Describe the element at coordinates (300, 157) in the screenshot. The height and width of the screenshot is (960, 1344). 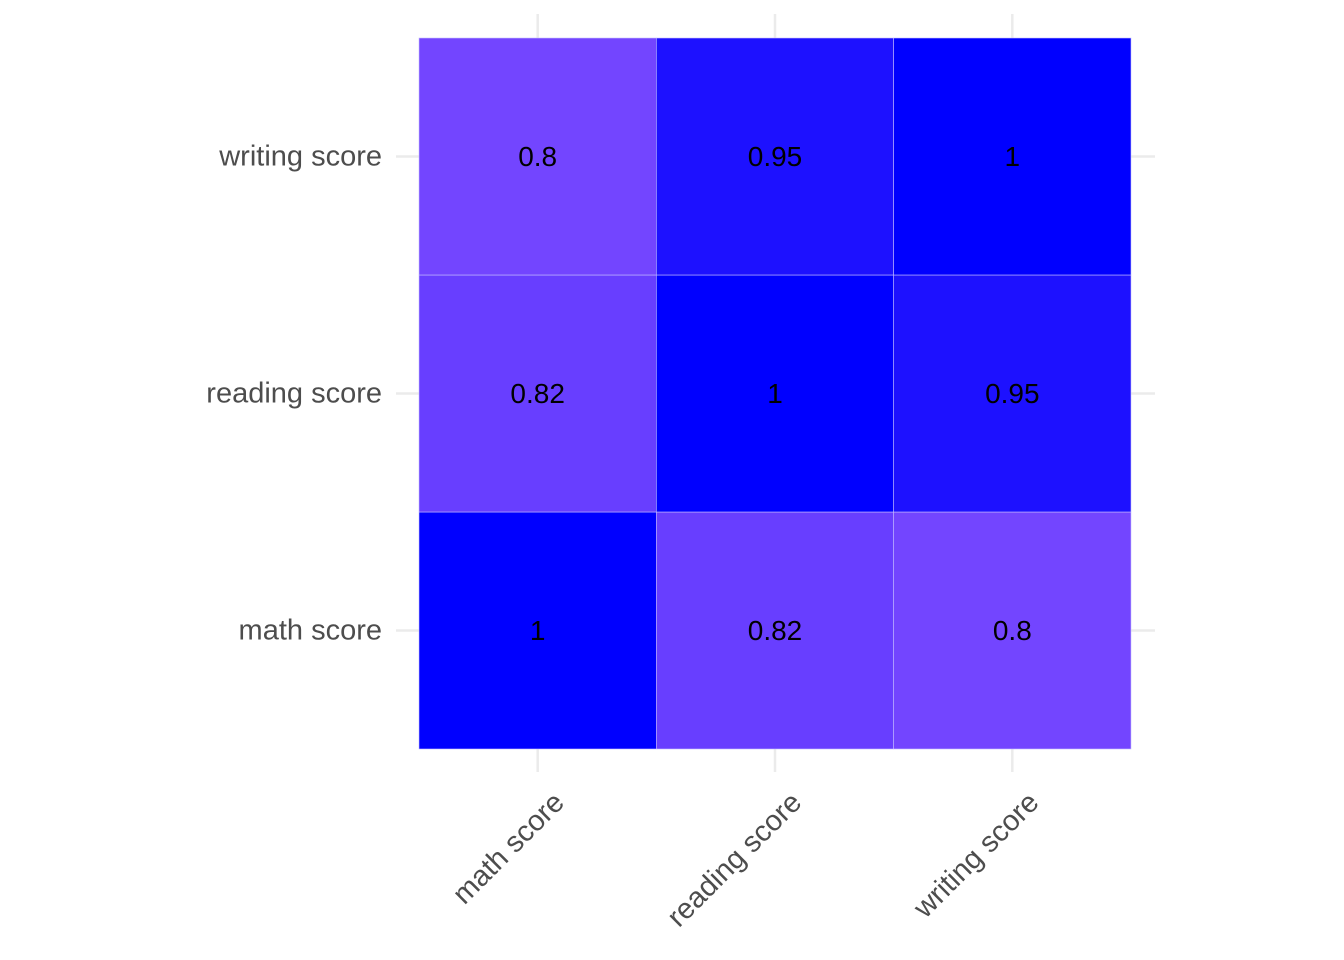
I see `y-tick-label: writing score` at that location.